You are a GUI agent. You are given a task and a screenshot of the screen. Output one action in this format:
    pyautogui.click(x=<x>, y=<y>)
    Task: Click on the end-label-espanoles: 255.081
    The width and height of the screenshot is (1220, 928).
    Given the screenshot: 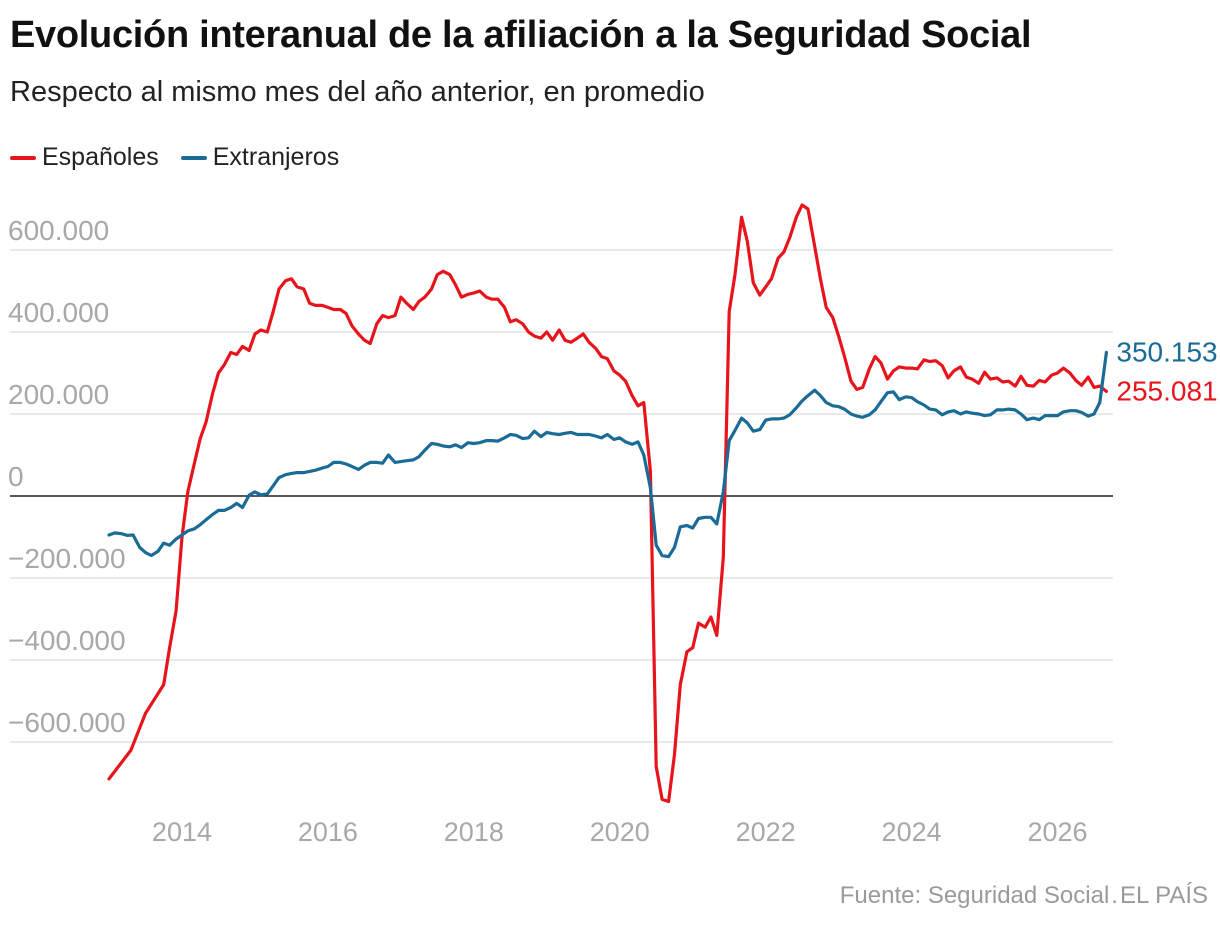 What is the action you would take?
    pyautogui.click(x=1166, y=390)
    